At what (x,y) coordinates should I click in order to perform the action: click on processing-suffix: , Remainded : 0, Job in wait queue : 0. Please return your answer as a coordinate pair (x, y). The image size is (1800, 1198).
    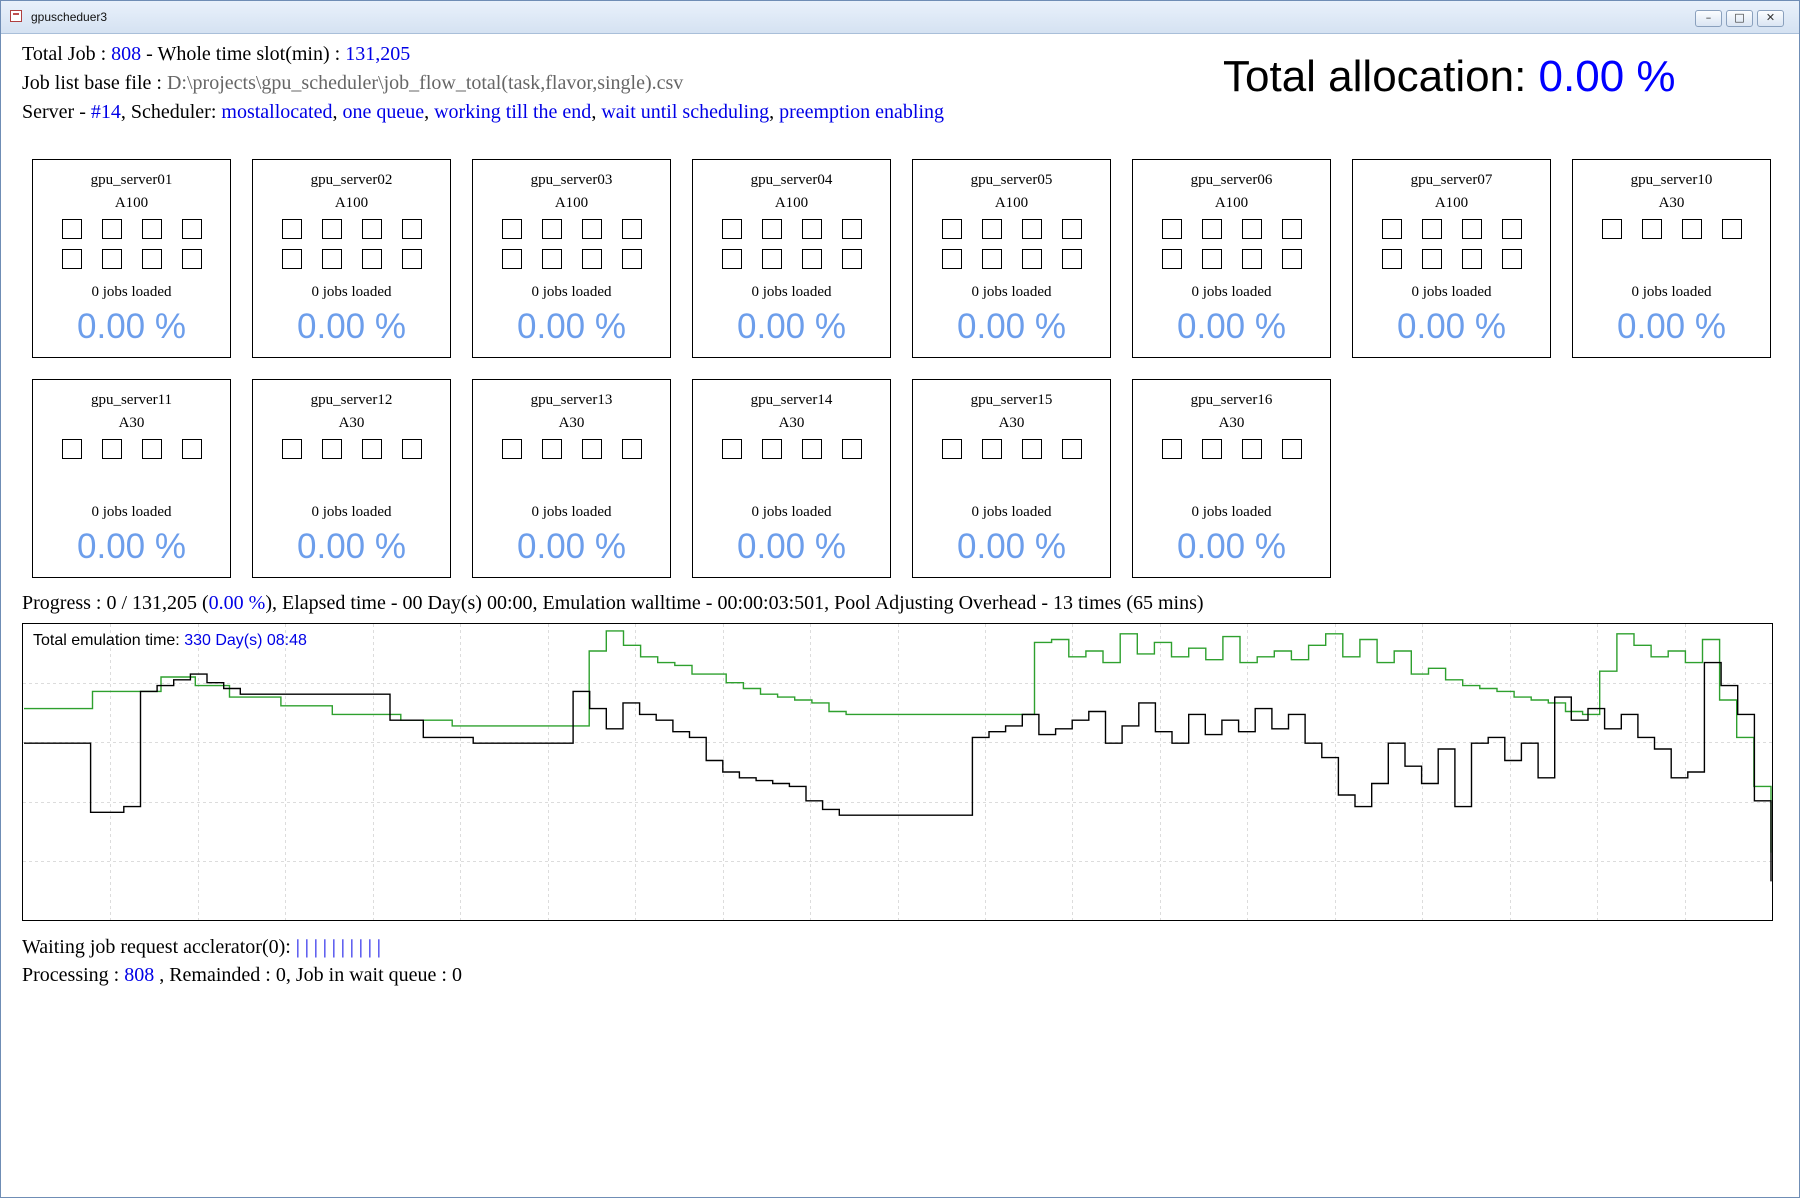
    Looking at the image, I should click on (308, 975).